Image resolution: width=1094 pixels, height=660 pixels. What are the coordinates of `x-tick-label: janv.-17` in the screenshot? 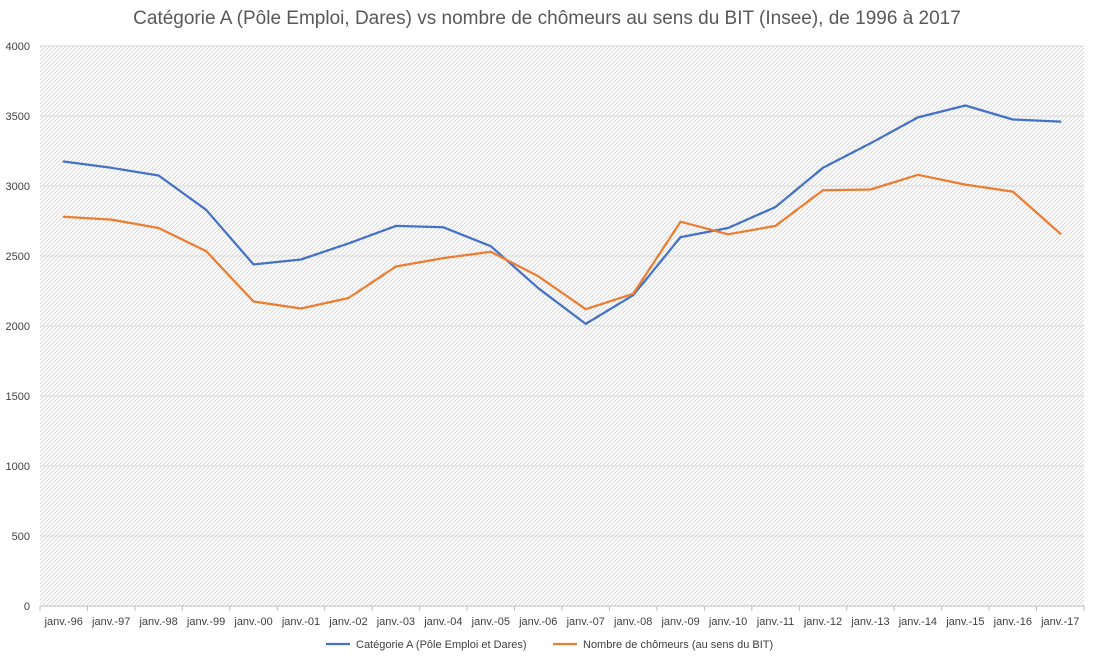 It's located at (1059, 622).